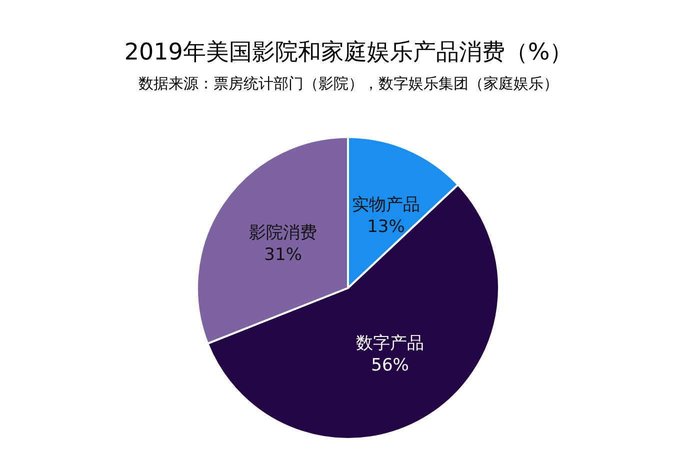  I want to click on slice-label: 影院消费, so click(283, 232).